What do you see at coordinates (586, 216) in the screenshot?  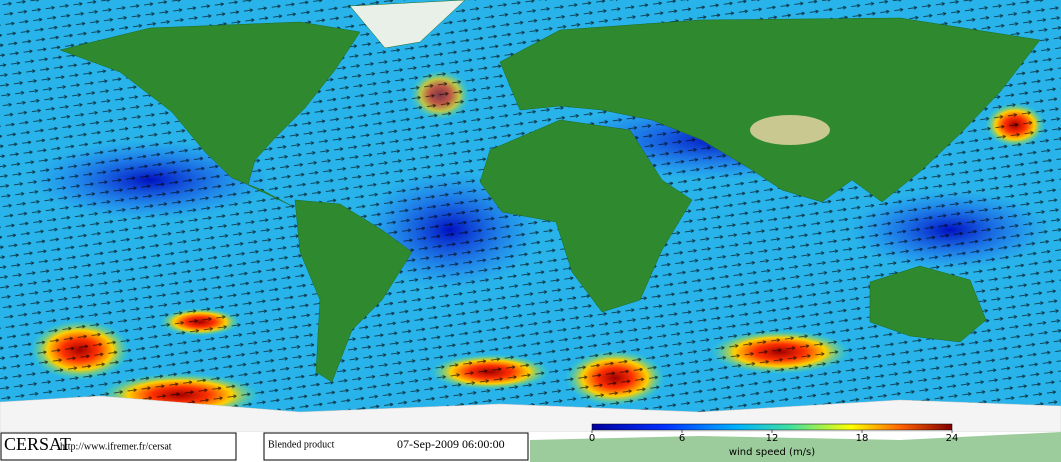 I see `africa` at bounding box center [586, 216].